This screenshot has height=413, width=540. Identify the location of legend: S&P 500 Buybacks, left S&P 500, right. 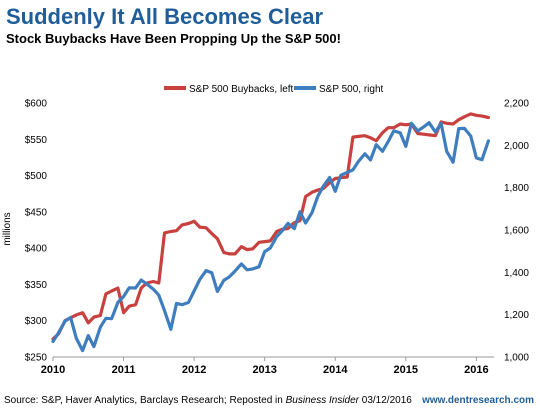
(274, 89).